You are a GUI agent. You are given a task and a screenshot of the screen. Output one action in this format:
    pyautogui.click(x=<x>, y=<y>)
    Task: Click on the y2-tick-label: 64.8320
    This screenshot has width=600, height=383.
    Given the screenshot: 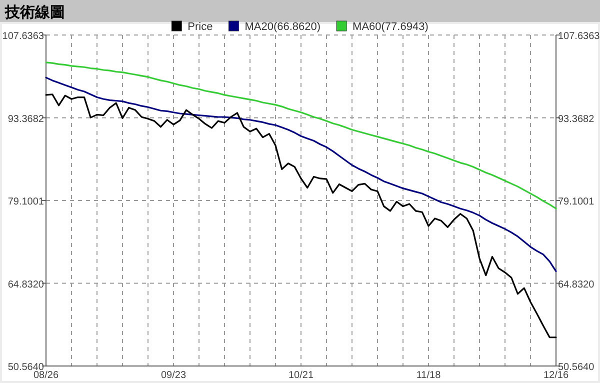 What is the action you would take?
    pyautogui.click(x=576, y=284)
    